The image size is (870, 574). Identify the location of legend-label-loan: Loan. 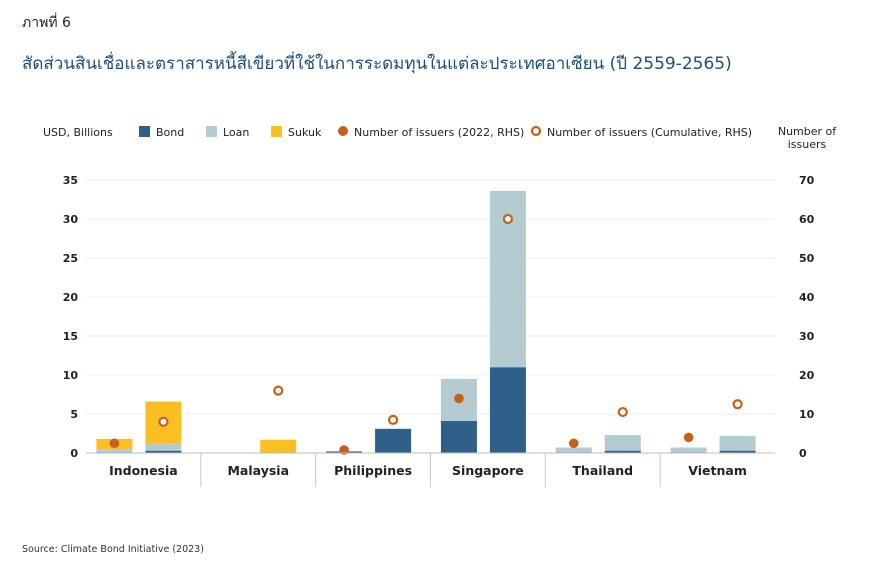
(236, 132).